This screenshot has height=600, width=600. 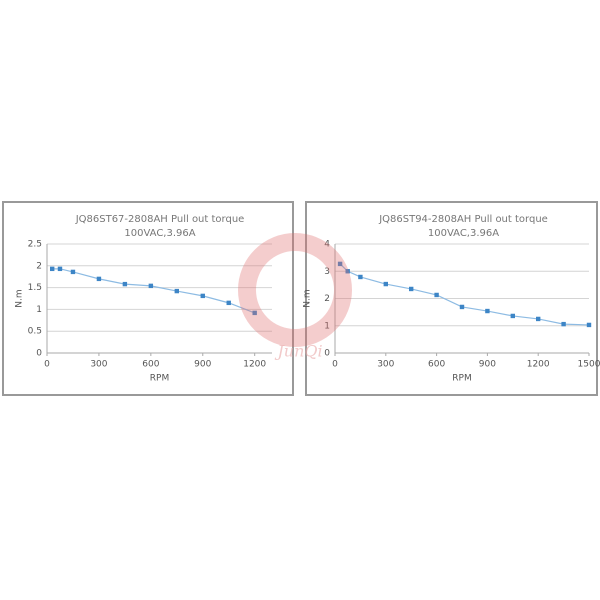 I want to click on chart-title: JQ86ST94-2808AH Pull out torque, so click(x=463, y=219).